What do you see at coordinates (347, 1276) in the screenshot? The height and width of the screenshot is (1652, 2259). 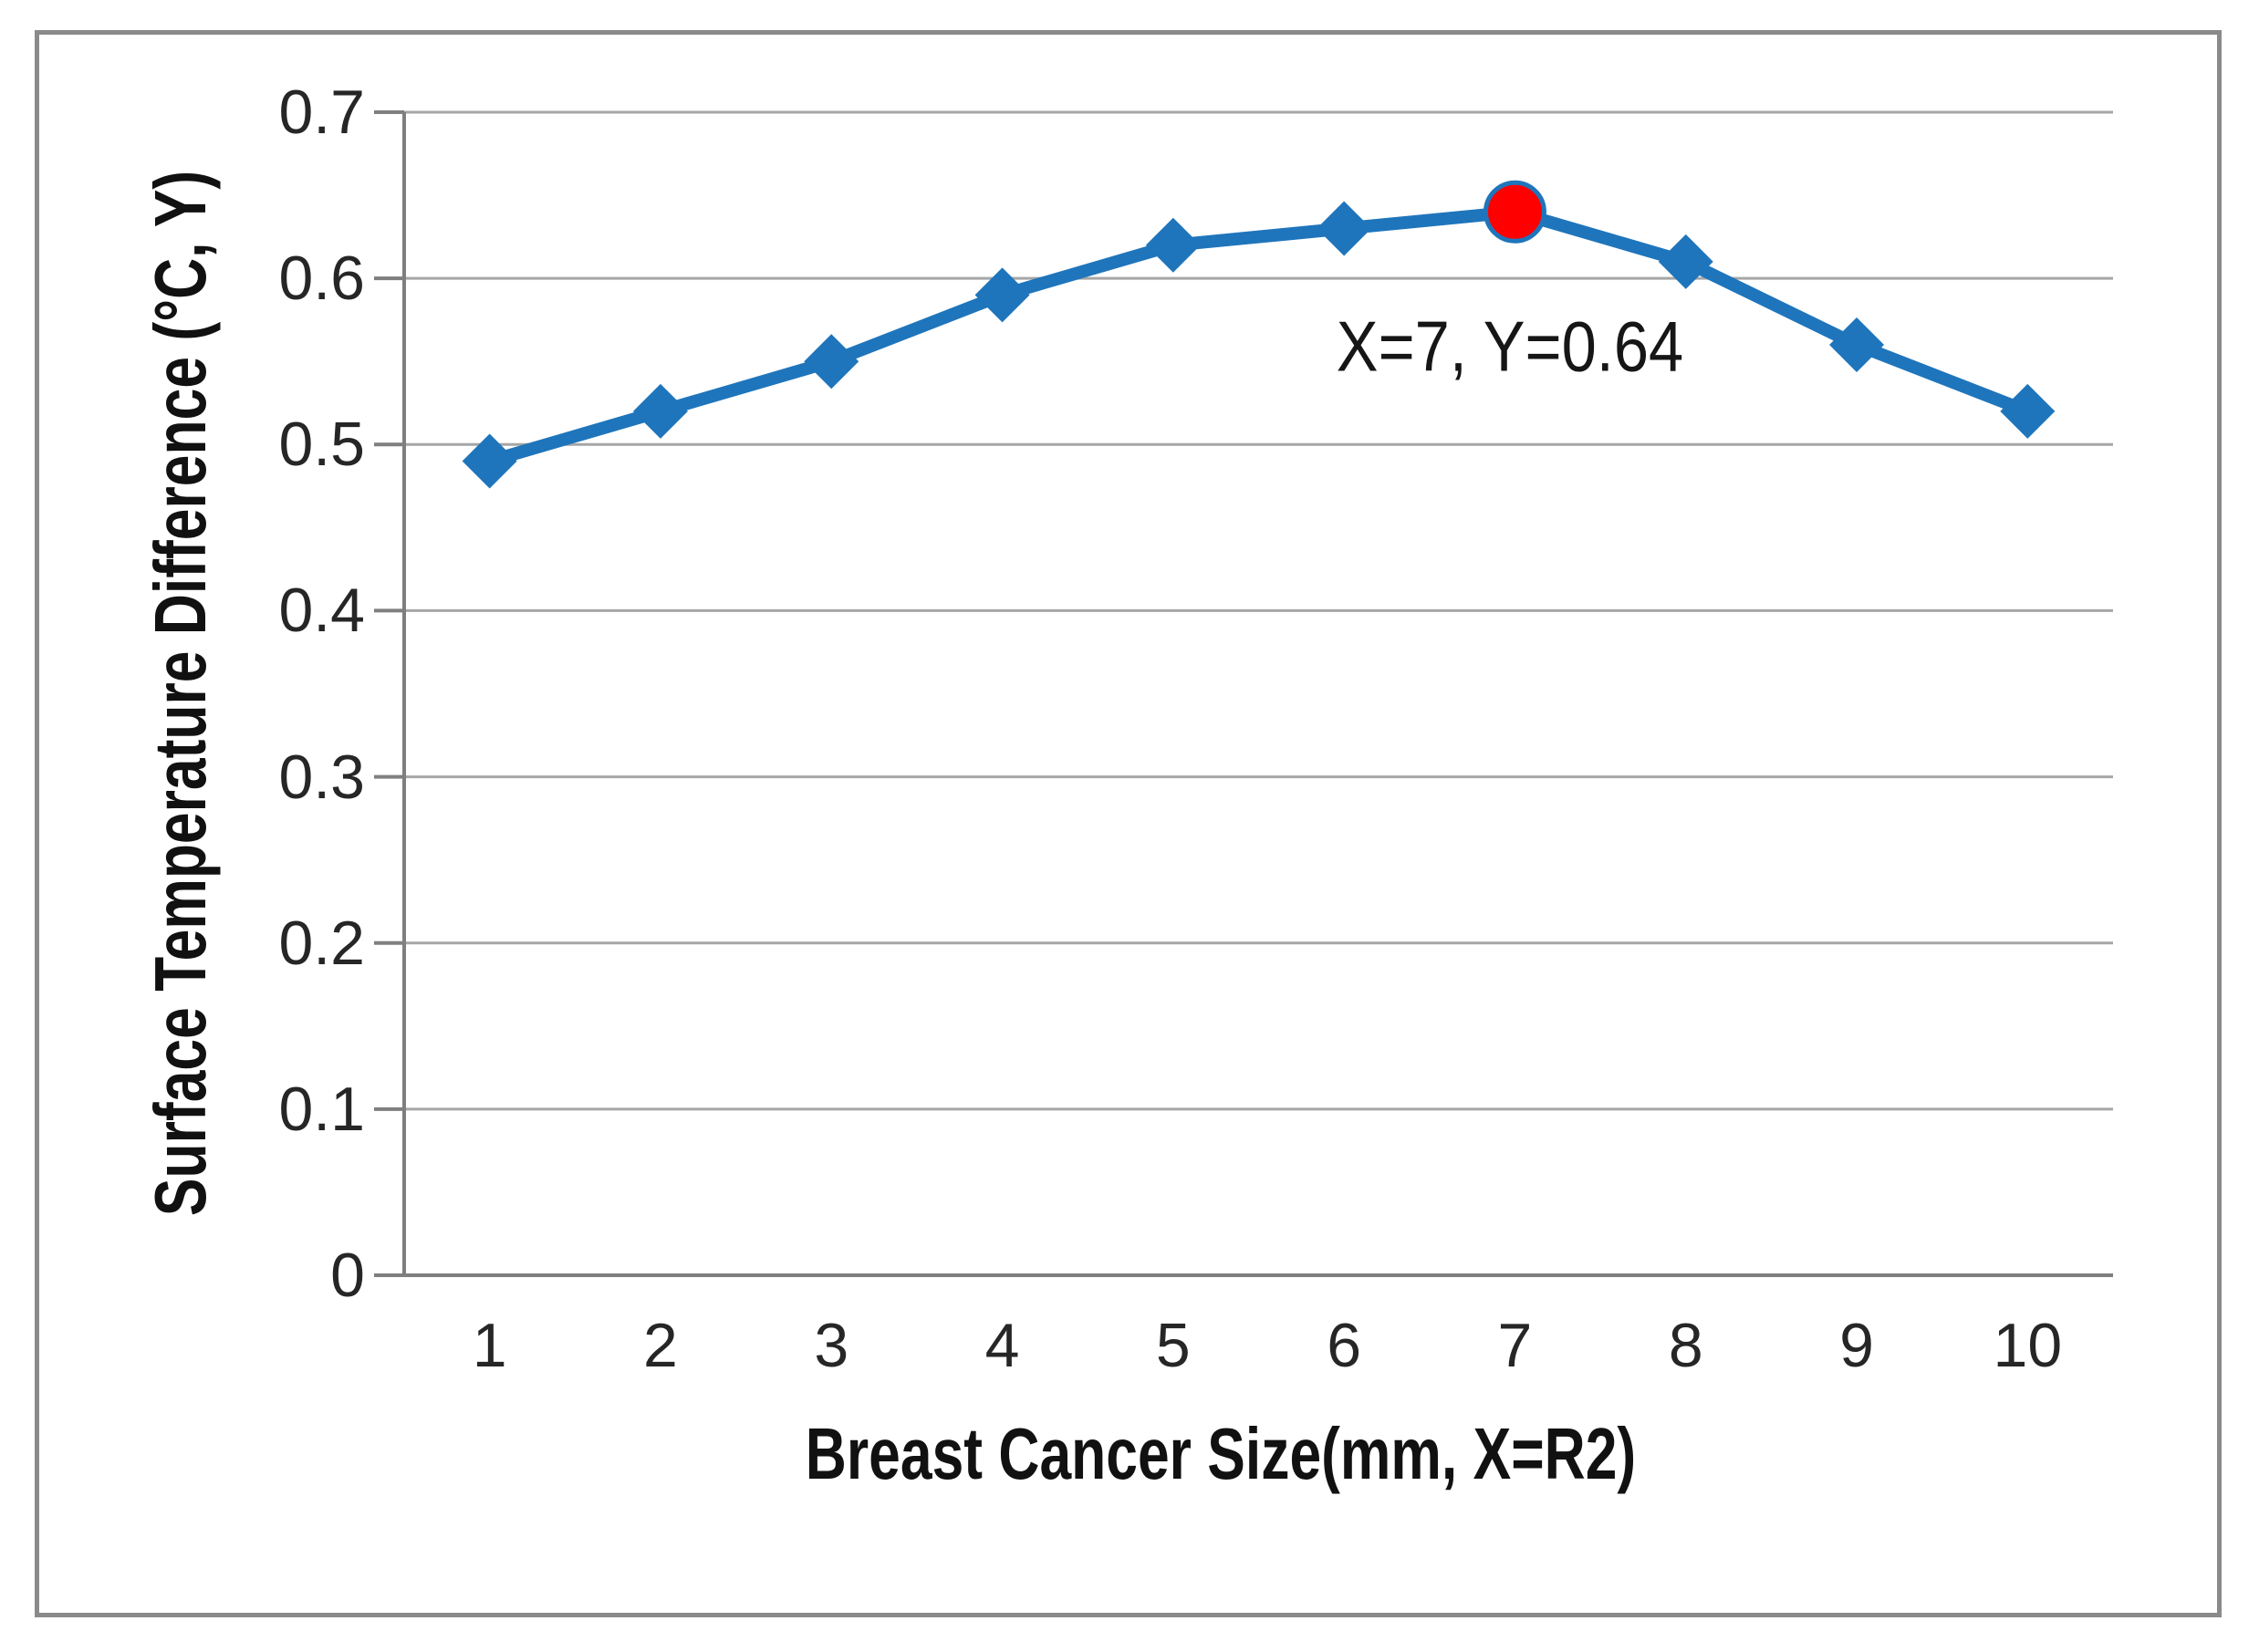 I see `y-tick-label: 0` at bounding box center [347, 1276].